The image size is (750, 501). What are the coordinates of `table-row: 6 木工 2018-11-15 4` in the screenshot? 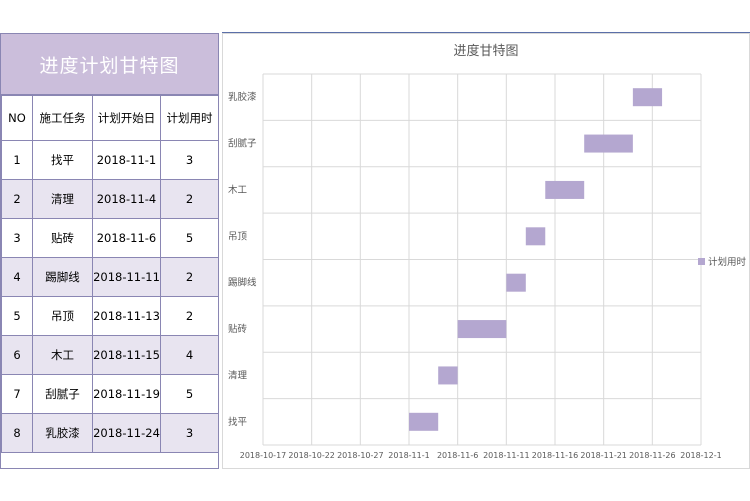 It's located at (110, 355).